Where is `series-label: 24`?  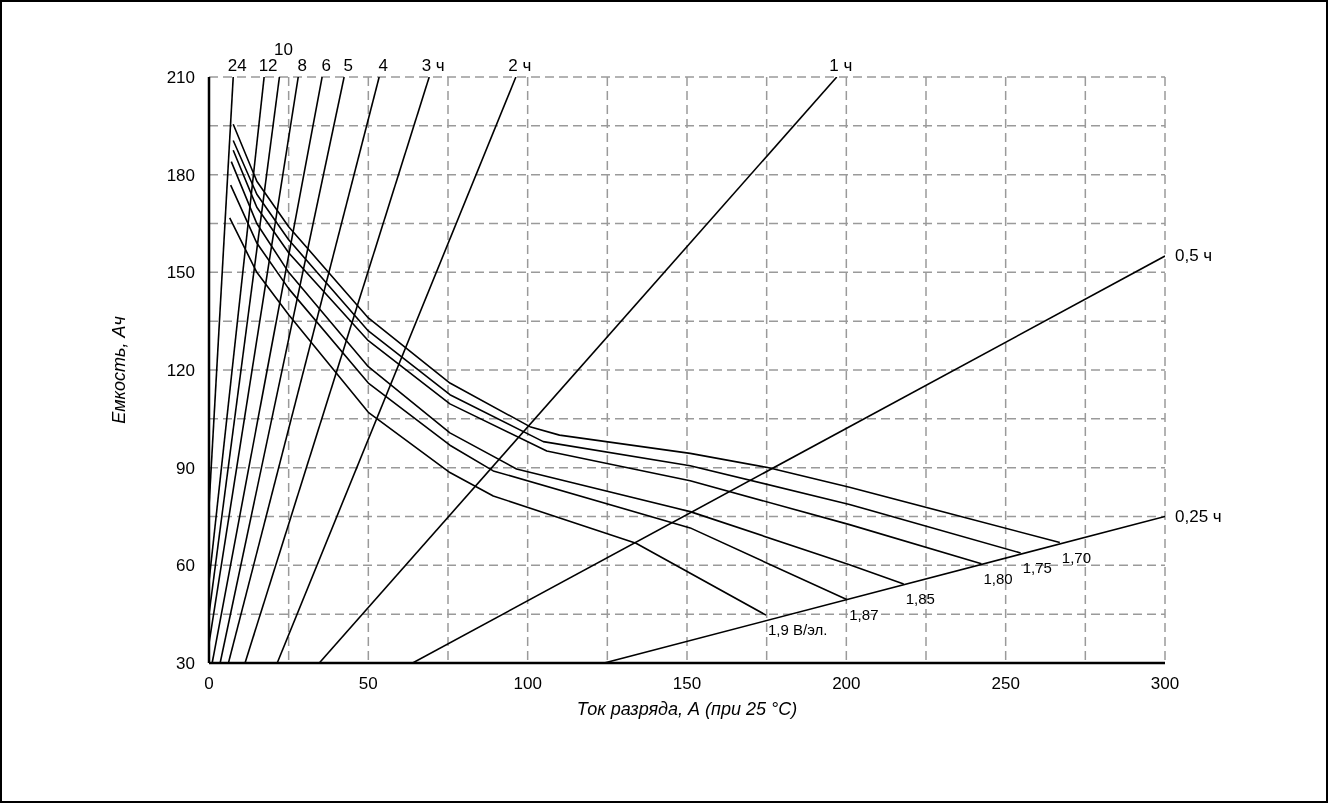 series-label: 24 is located at coordinates (237, 65).